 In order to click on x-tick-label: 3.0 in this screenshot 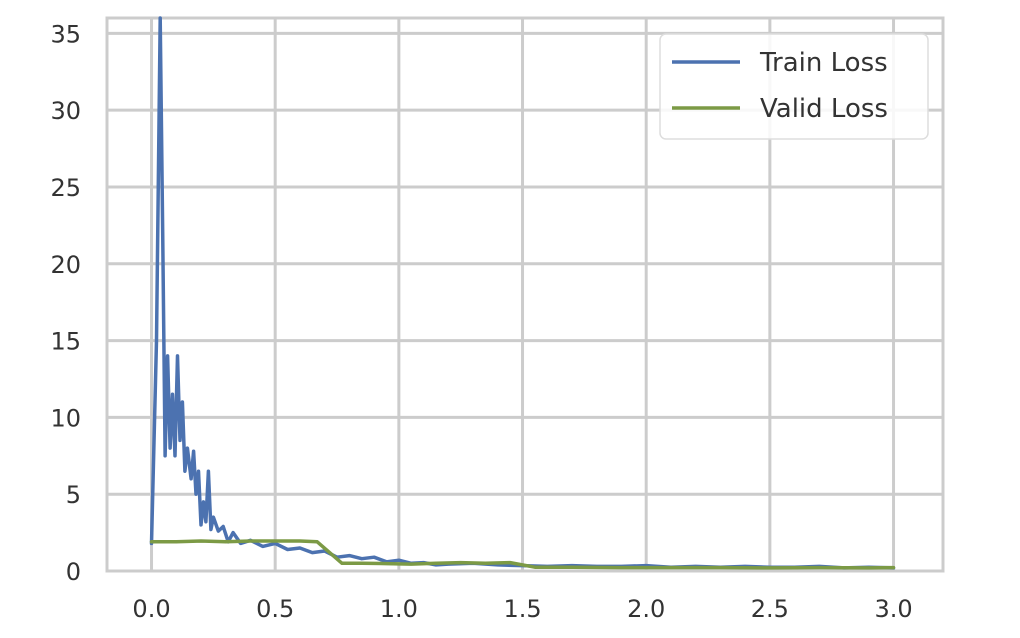, I will do `click(893, 609)`.